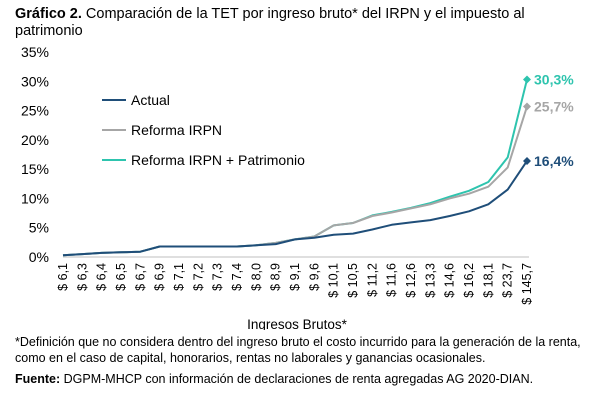 This screenshot has width=591, height=404. Describe the element at coordinates (488, 280) in the screenshot. I see `x-tick-label: $ 18,1` at that location.